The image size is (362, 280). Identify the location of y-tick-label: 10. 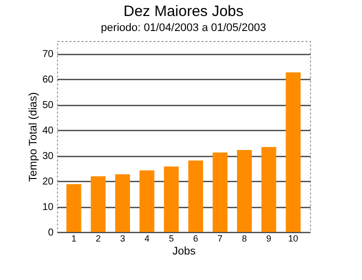
(48, 208).